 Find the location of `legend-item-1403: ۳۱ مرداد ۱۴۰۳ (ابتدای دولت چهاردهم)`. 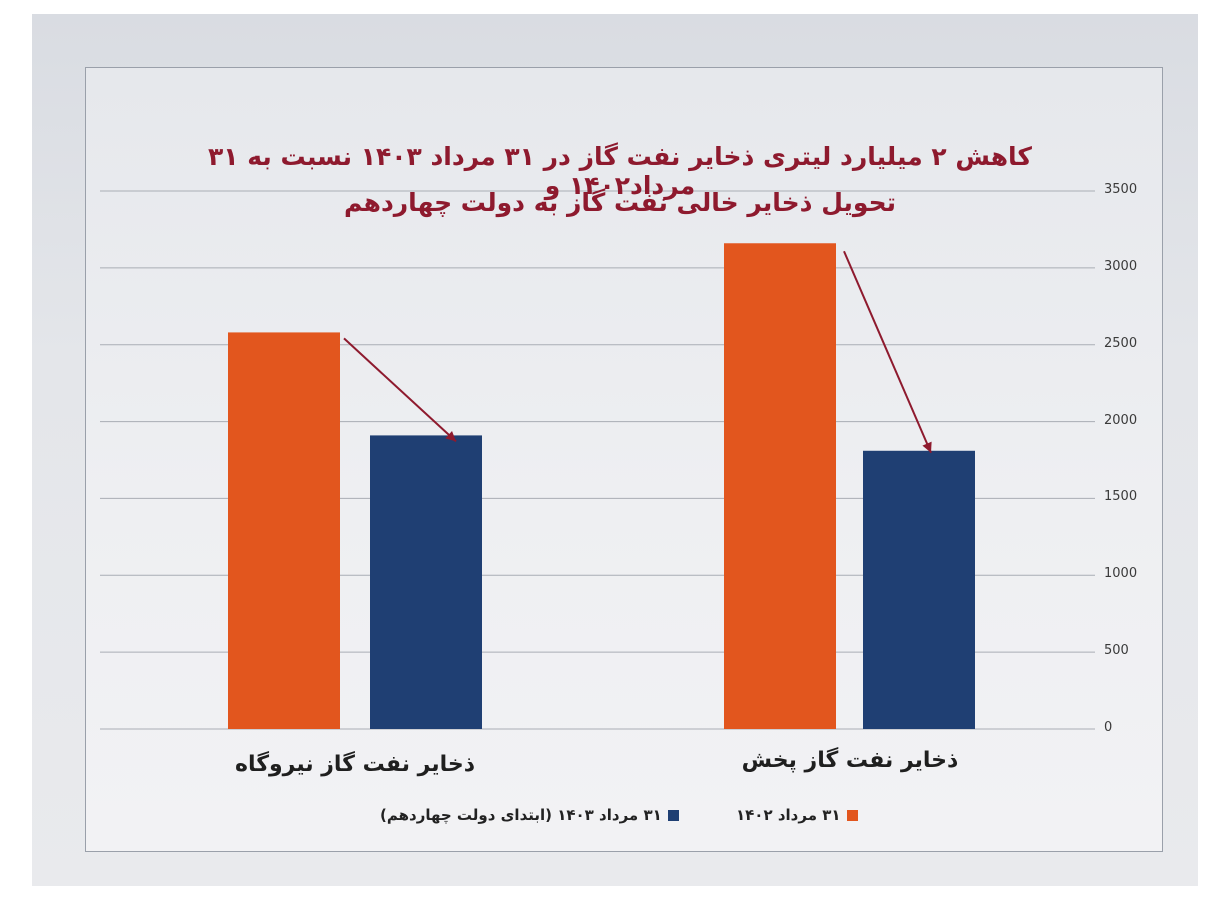

legend-item-1403: ۳۱ مرداد ۱۴۰۳ (ابتدای دولت چهاردهم) is located at coordinates (529, 815).